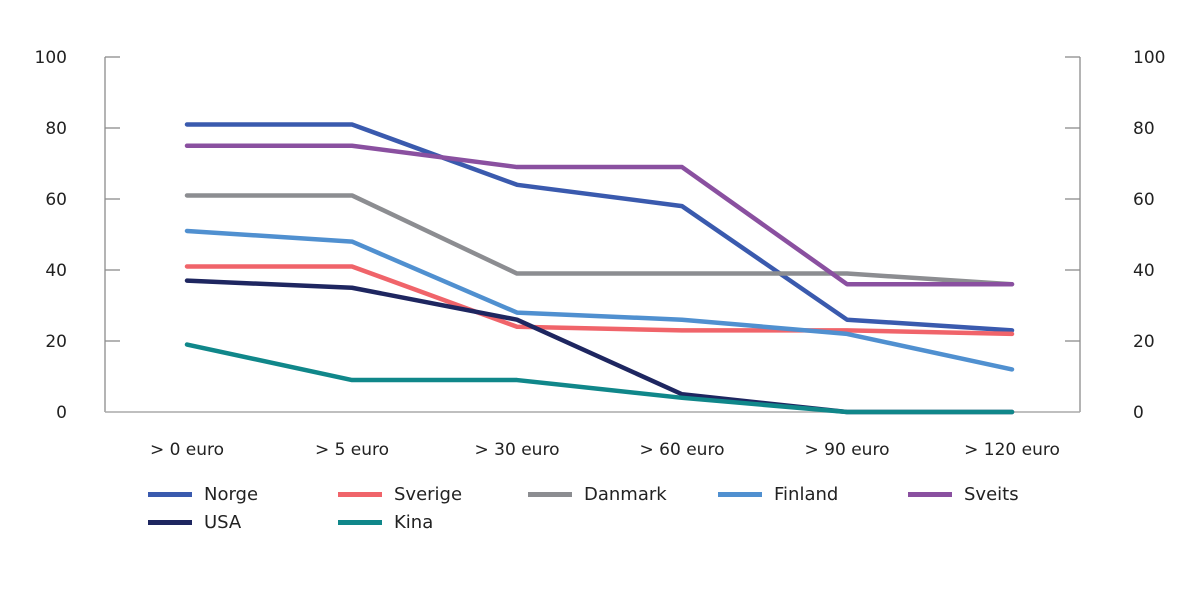 The image size is (1200, 598). What do you see at coordinates (428, 494) in the screenshot?
I see `legend-label: Sverige` at bounding box center [428, 494].